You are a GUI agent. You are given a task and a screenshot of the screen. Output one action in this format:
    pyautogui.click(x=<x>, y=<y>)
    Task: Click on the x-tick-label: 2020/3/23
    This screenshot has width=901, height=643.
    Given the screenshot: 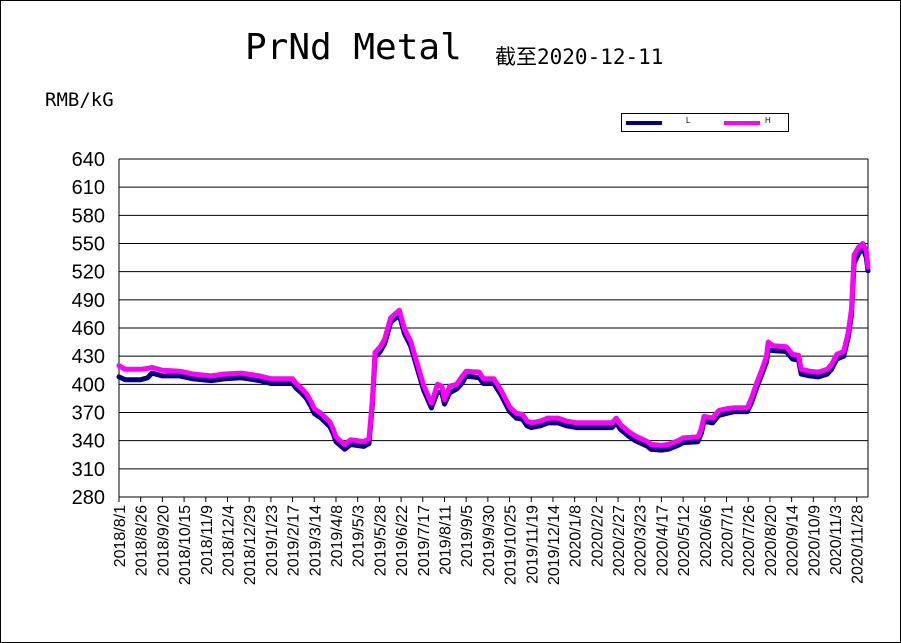 What is the action you would take?
    pyautogui.click(x=641, y=540)
    